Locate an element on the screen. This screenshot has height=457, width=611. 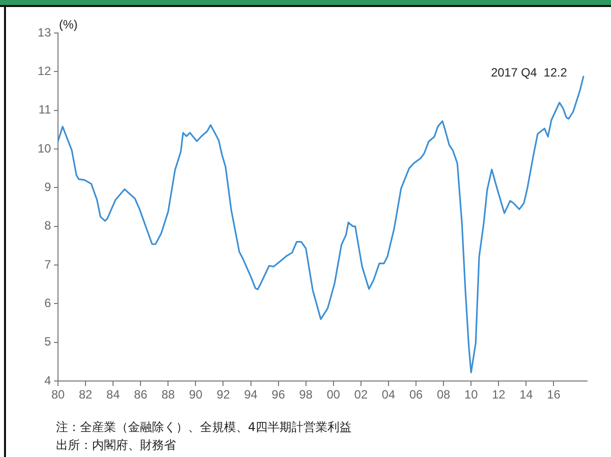
y-tick-label: 8 is located at coordinates (48, 225).